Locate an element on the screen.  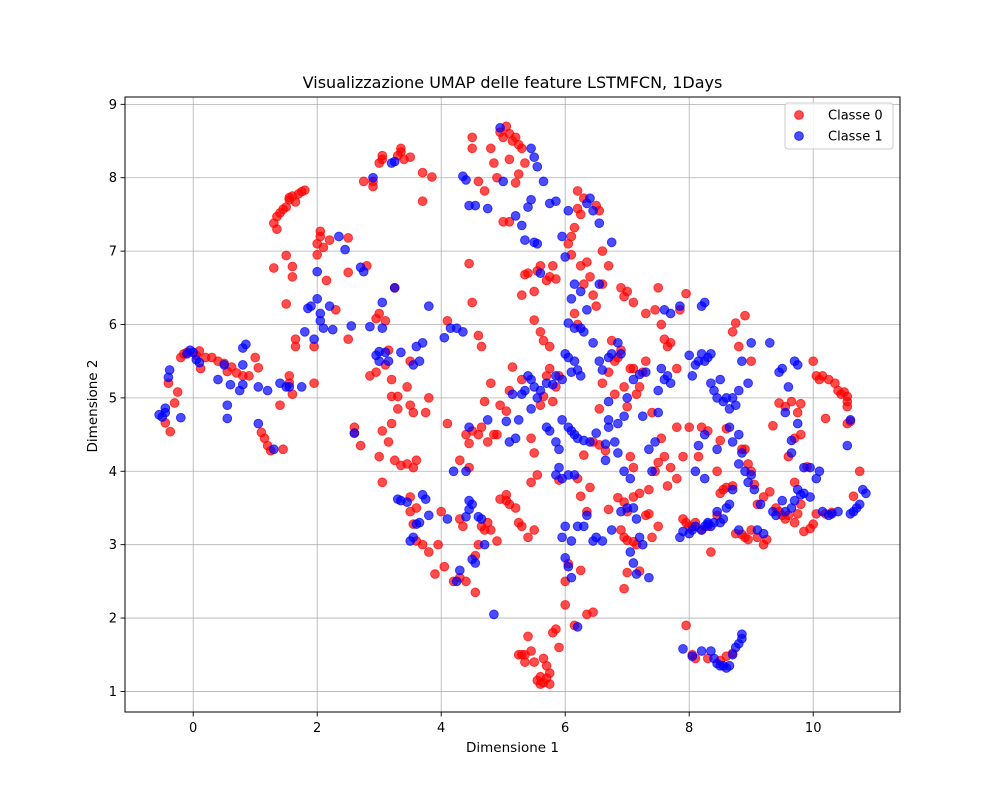
legend-box is located at coordinates (839, 126).